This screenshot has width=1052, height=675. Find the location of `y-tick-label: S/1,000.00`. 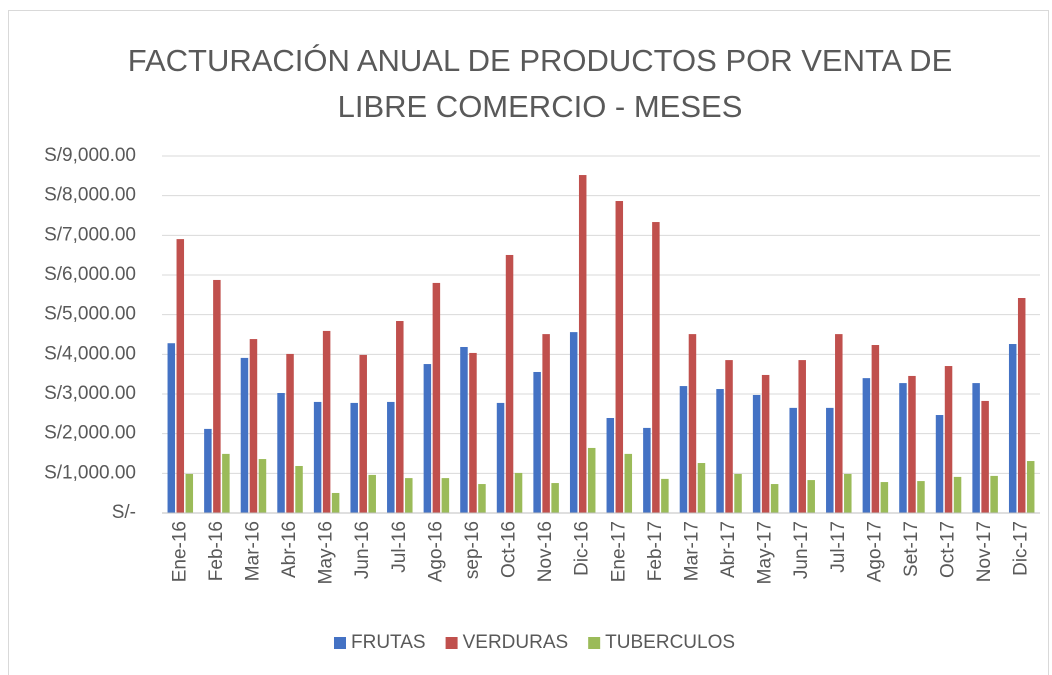

y-tick-label: S/1,000.00 is located at coordinates (90, 472).